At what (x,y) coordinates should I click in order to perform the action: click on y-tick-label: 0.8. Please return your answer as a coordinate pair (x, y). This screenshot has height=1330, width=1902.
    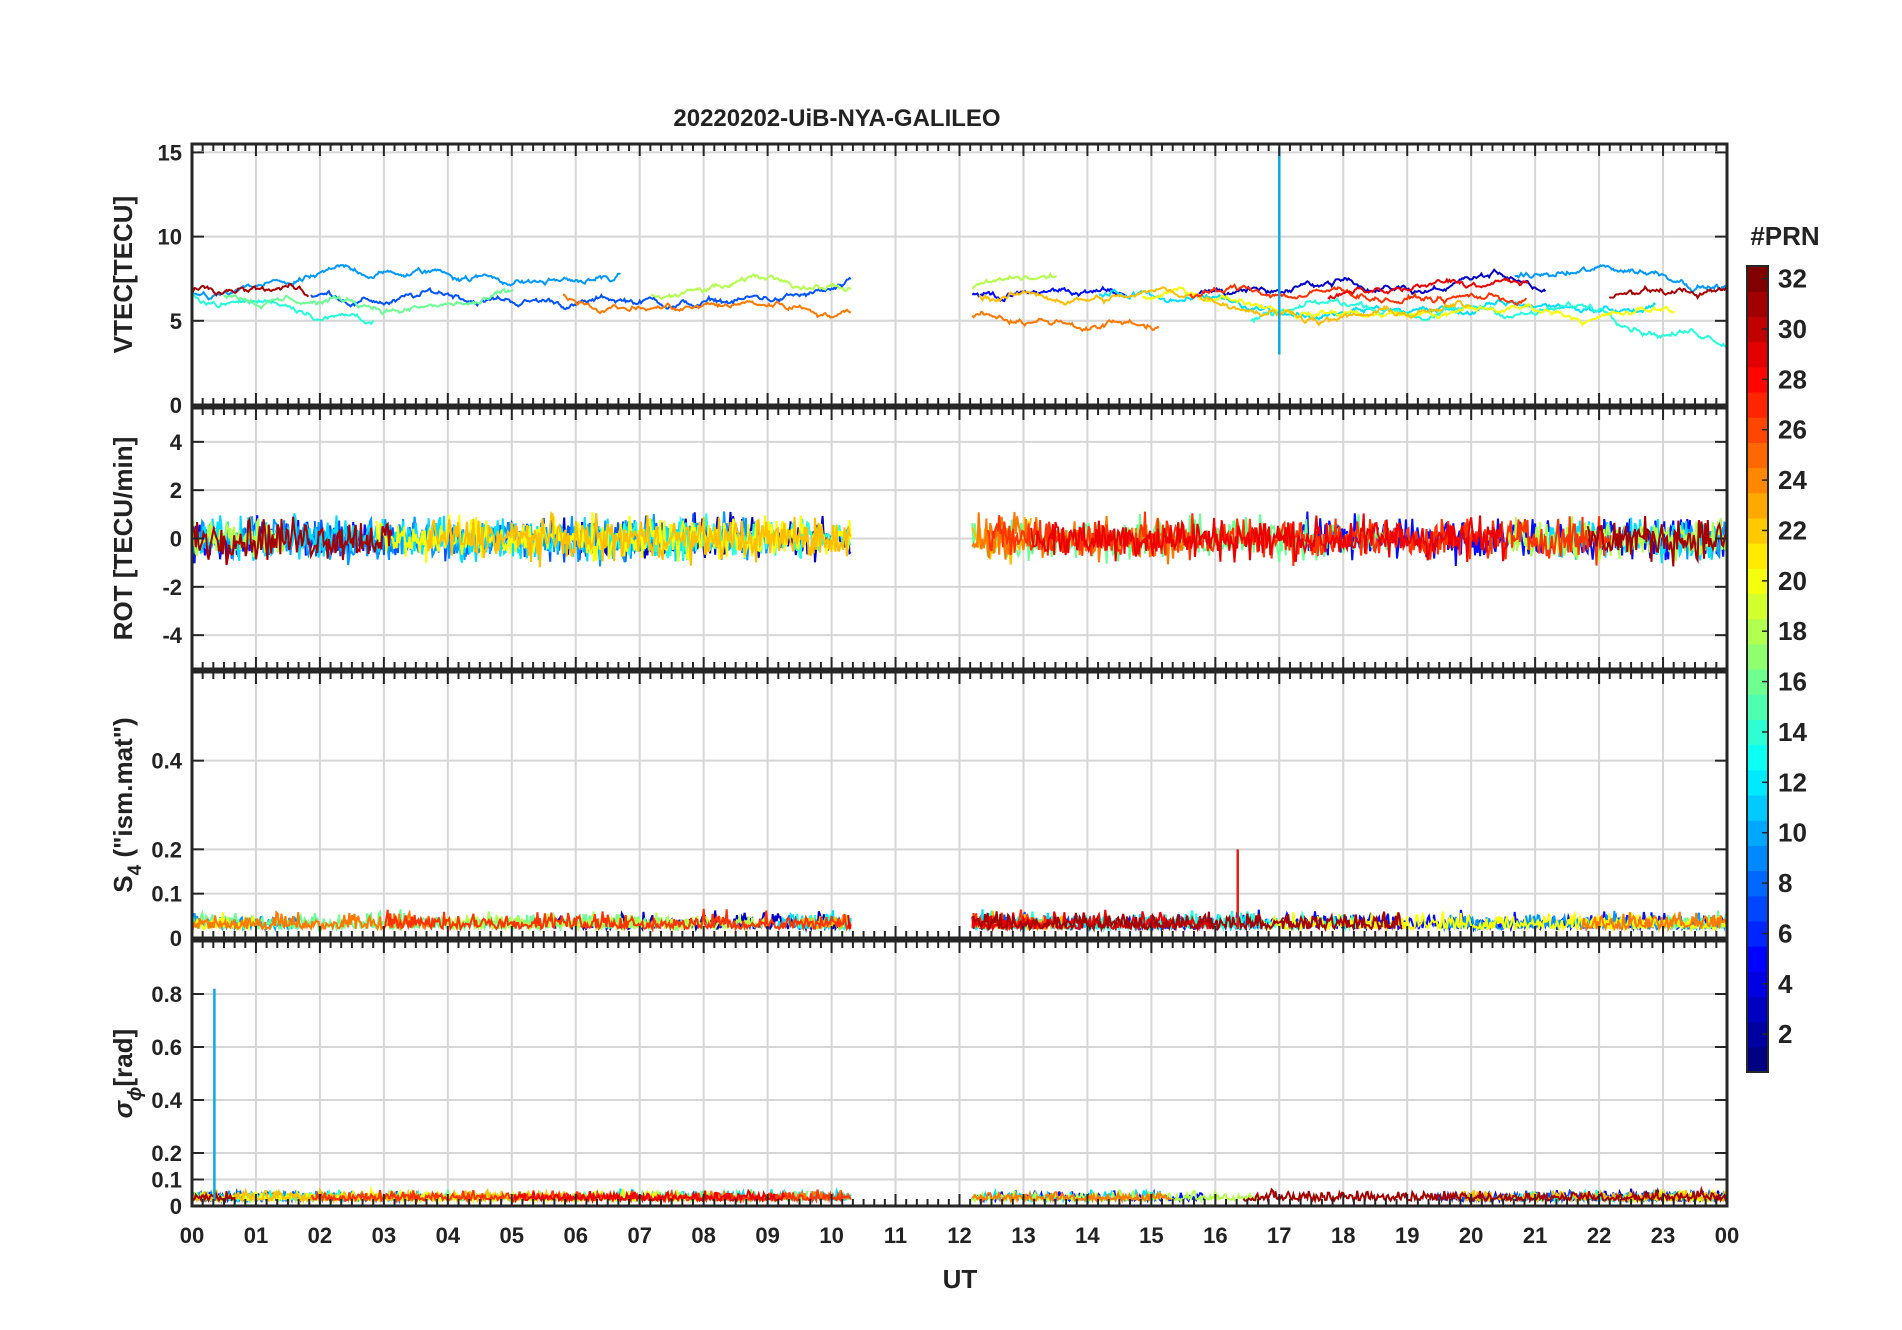
    Looking at the image, I should click on (166, 994).